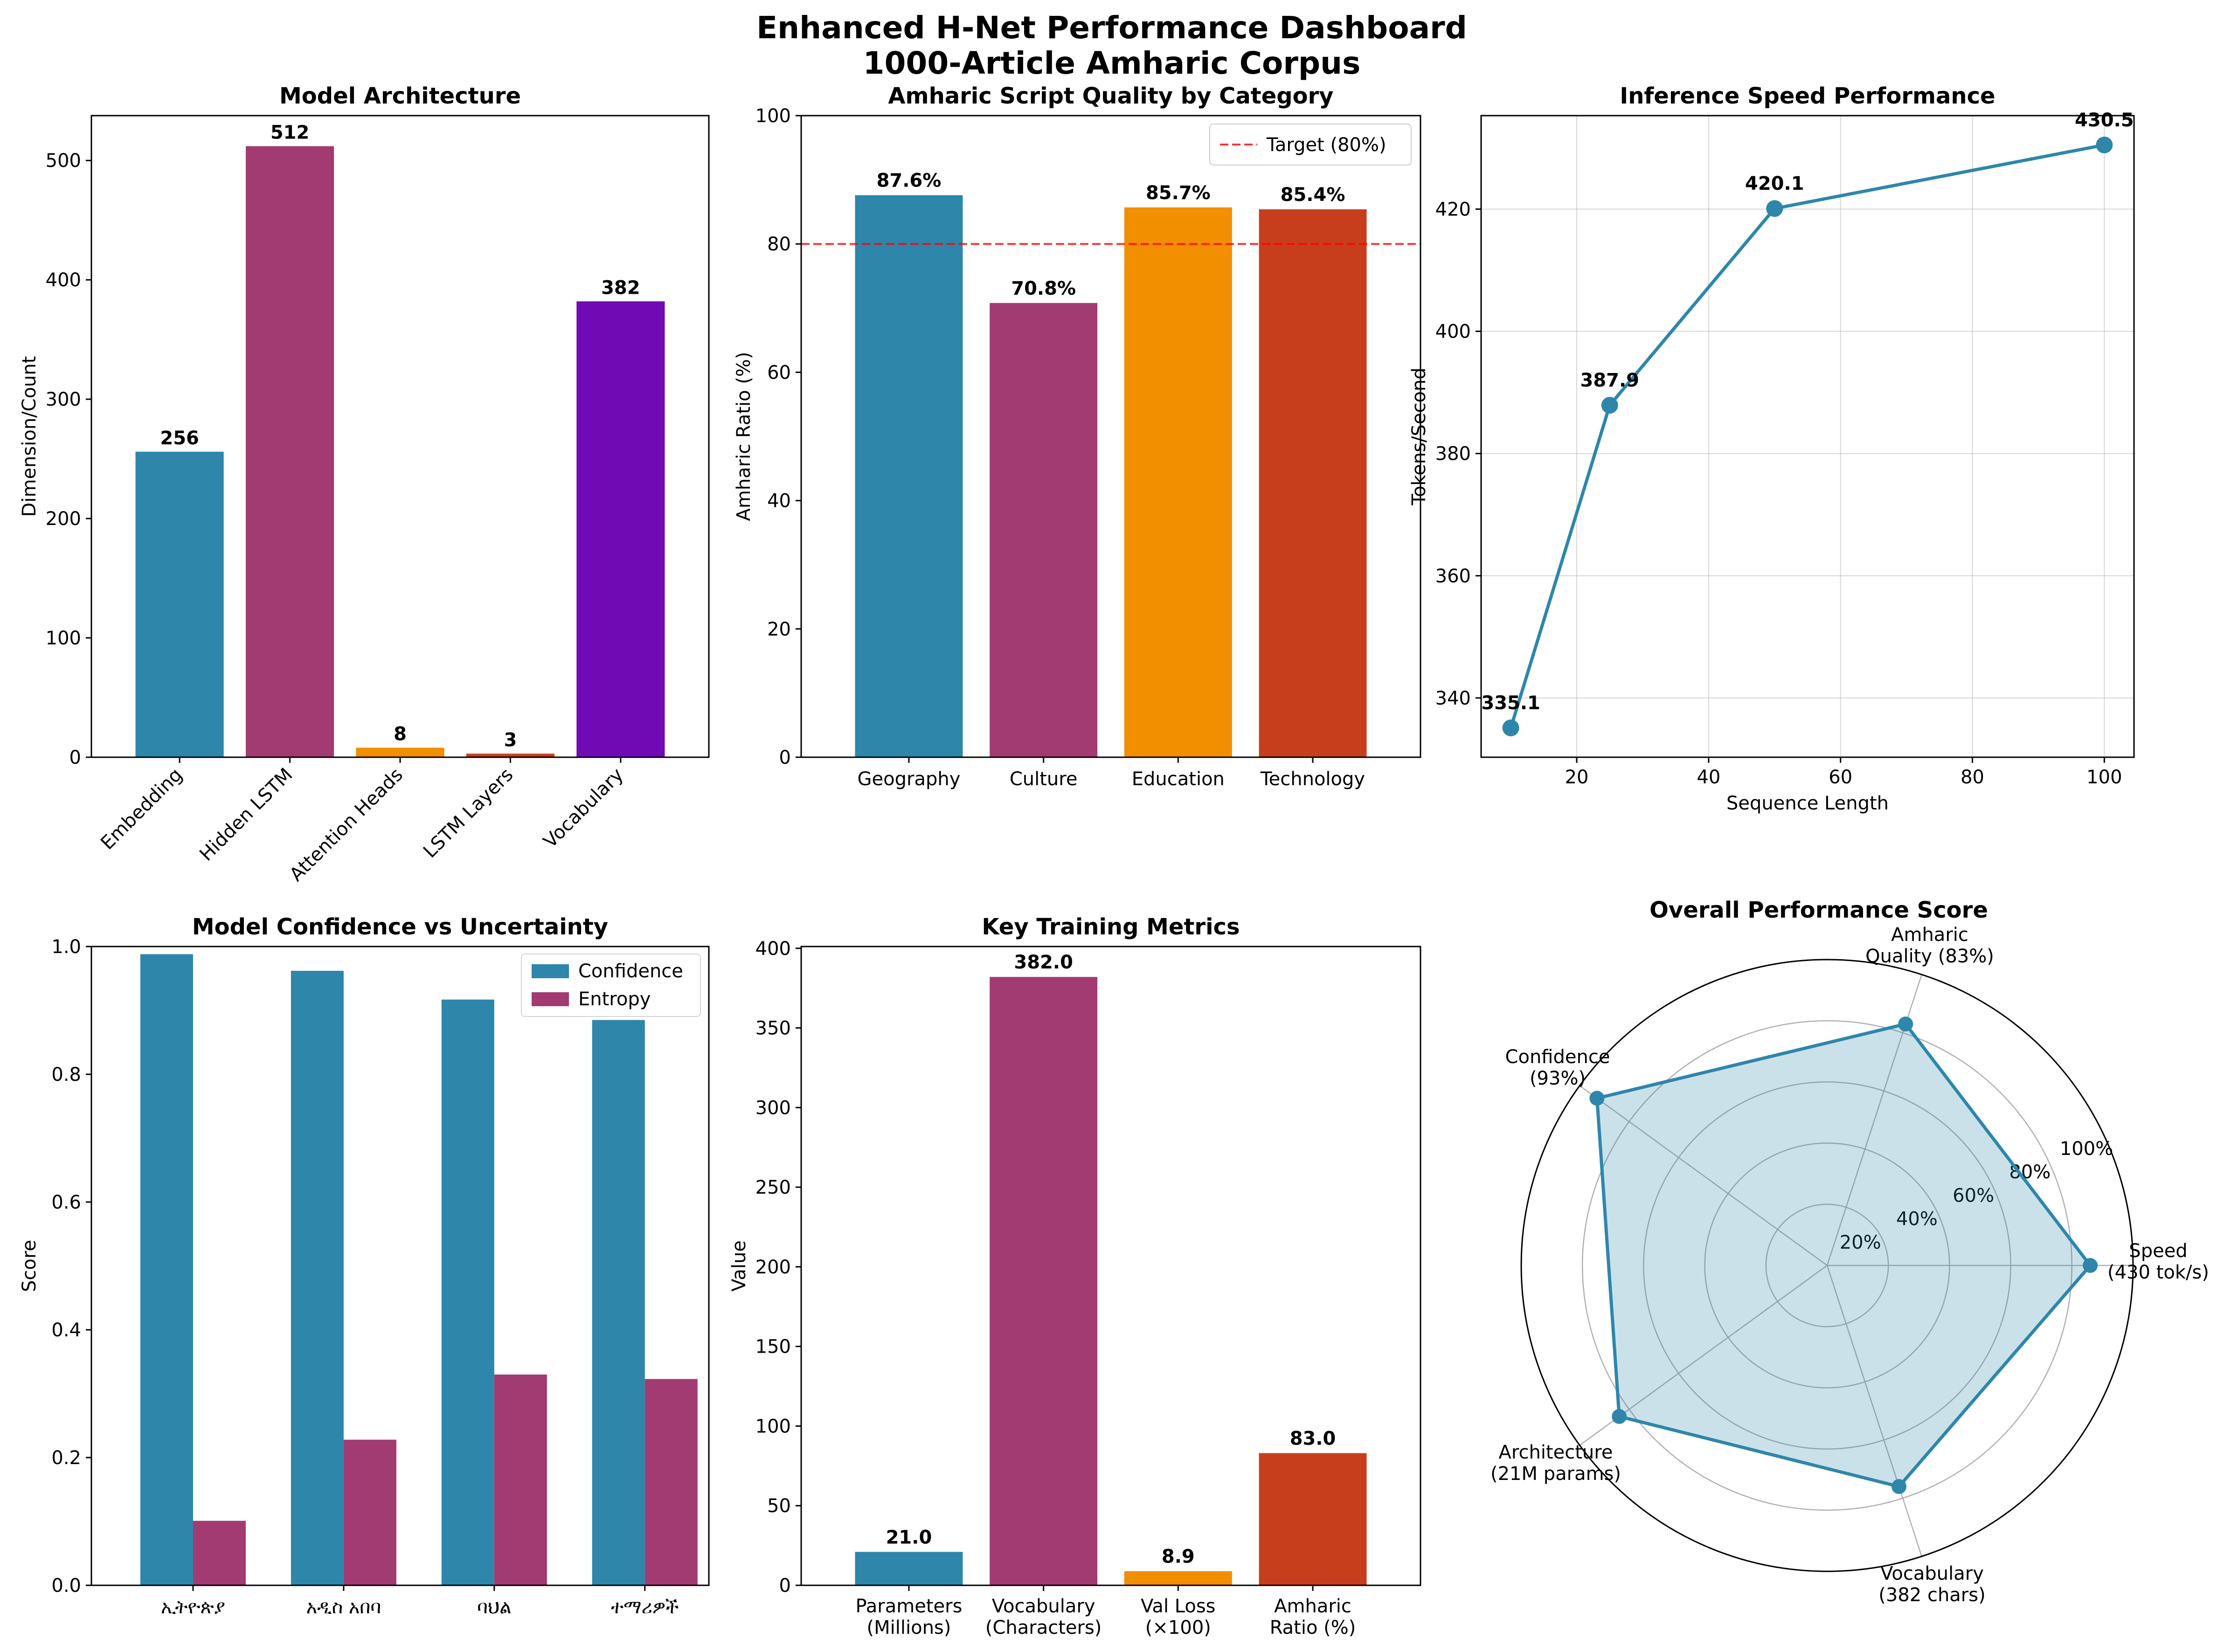  What do you see at coordinates (66, 1330) in the screenshot?
I see `confidence-ytick-label: 0.4` at bounding box center [66, 1330].